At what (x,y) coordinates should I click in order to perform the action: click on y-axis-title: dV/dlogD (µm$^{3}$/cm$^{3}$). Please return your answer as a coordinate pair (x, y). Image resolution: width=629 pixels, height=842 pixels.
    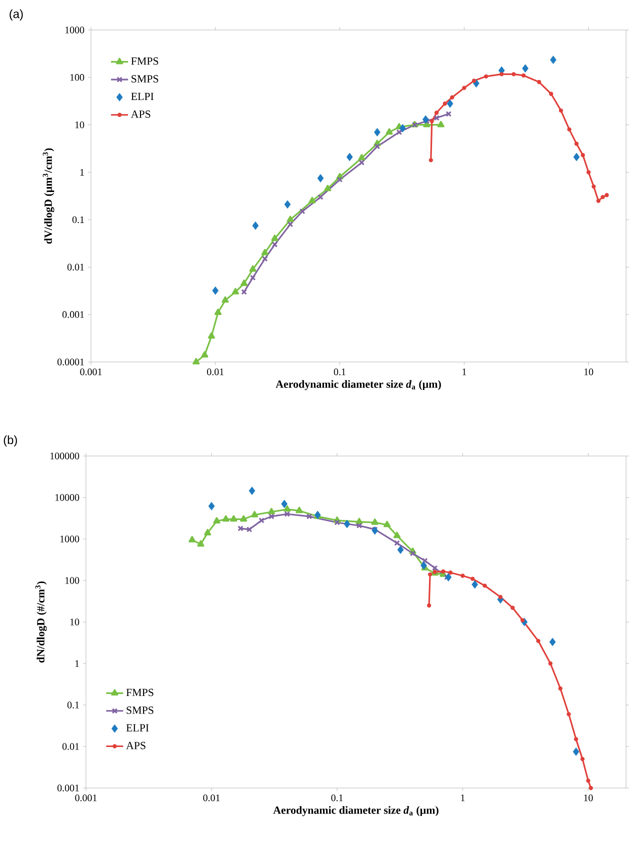
    Looking at the image, I should click on (48, 196).